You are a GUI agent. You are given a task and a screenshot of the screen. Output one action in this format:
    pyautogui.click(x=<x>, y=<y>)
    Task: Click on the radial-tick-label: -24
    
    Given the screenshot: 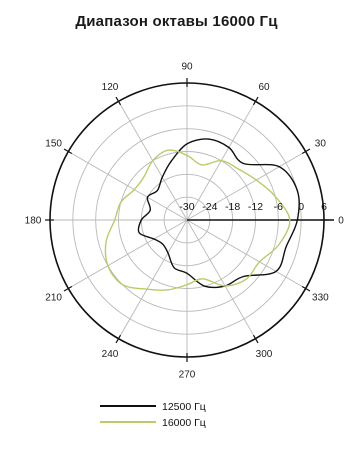 What is the action you would take?
    pyautogui.click(x=209, y=207)
    